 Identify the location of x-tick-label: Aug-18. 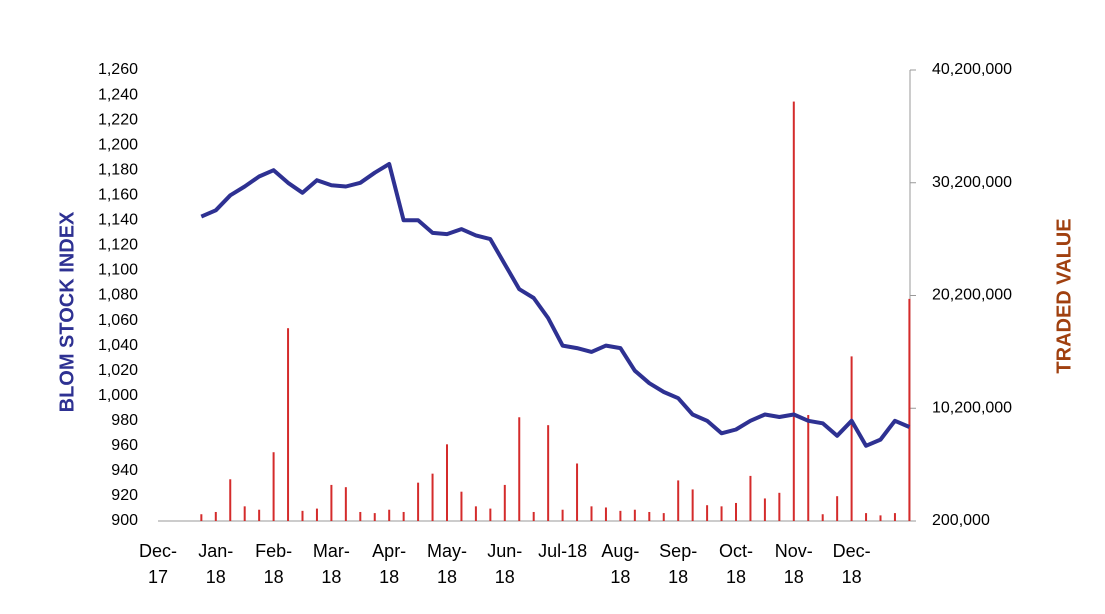
(620, 564).